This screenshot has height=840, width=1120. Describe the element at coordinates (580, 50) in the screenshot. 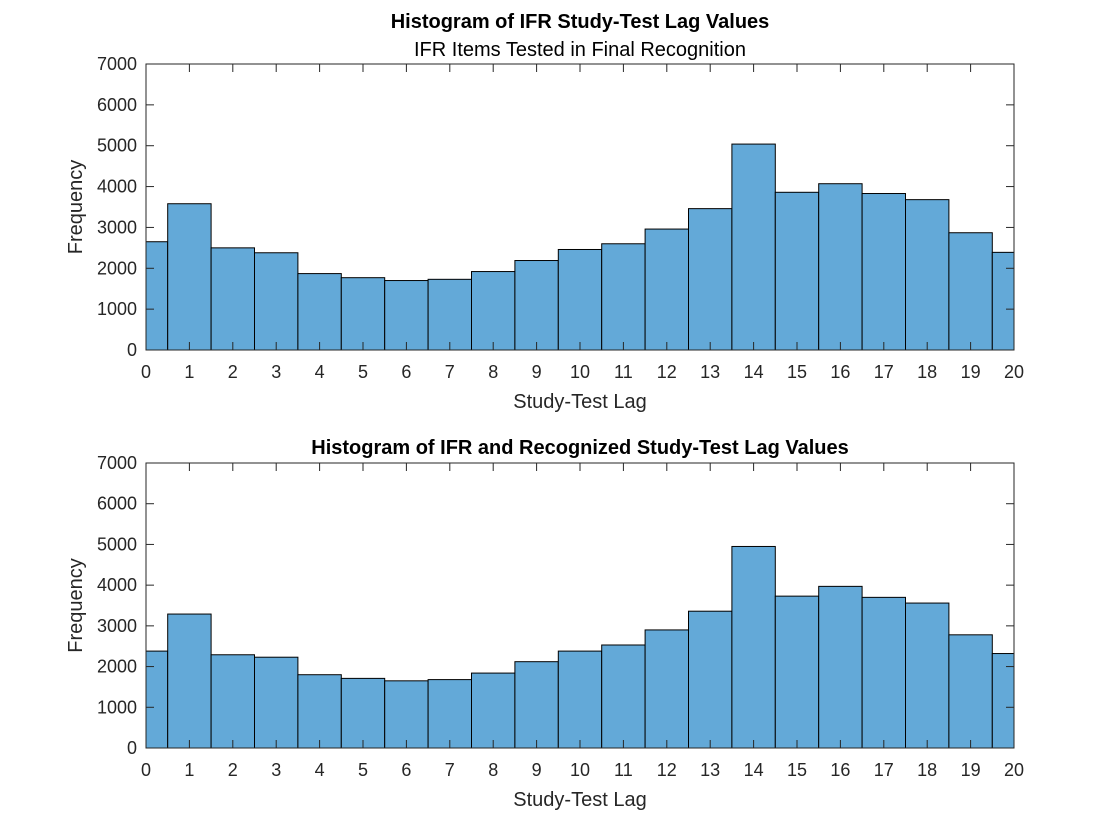

I see `chart-subtitle: IFR Items Tested in Final Recognition` at that location.